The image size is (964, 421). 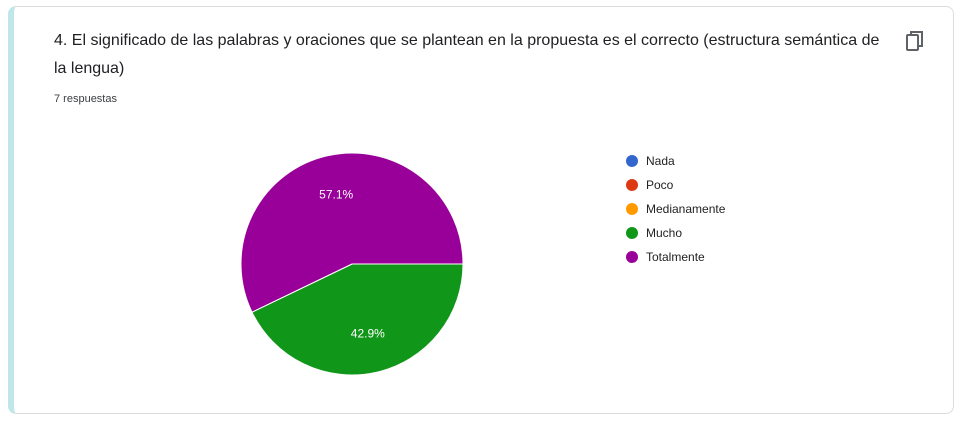 I want to click on pie-slice-totalmente, so click(x=352, y=232).